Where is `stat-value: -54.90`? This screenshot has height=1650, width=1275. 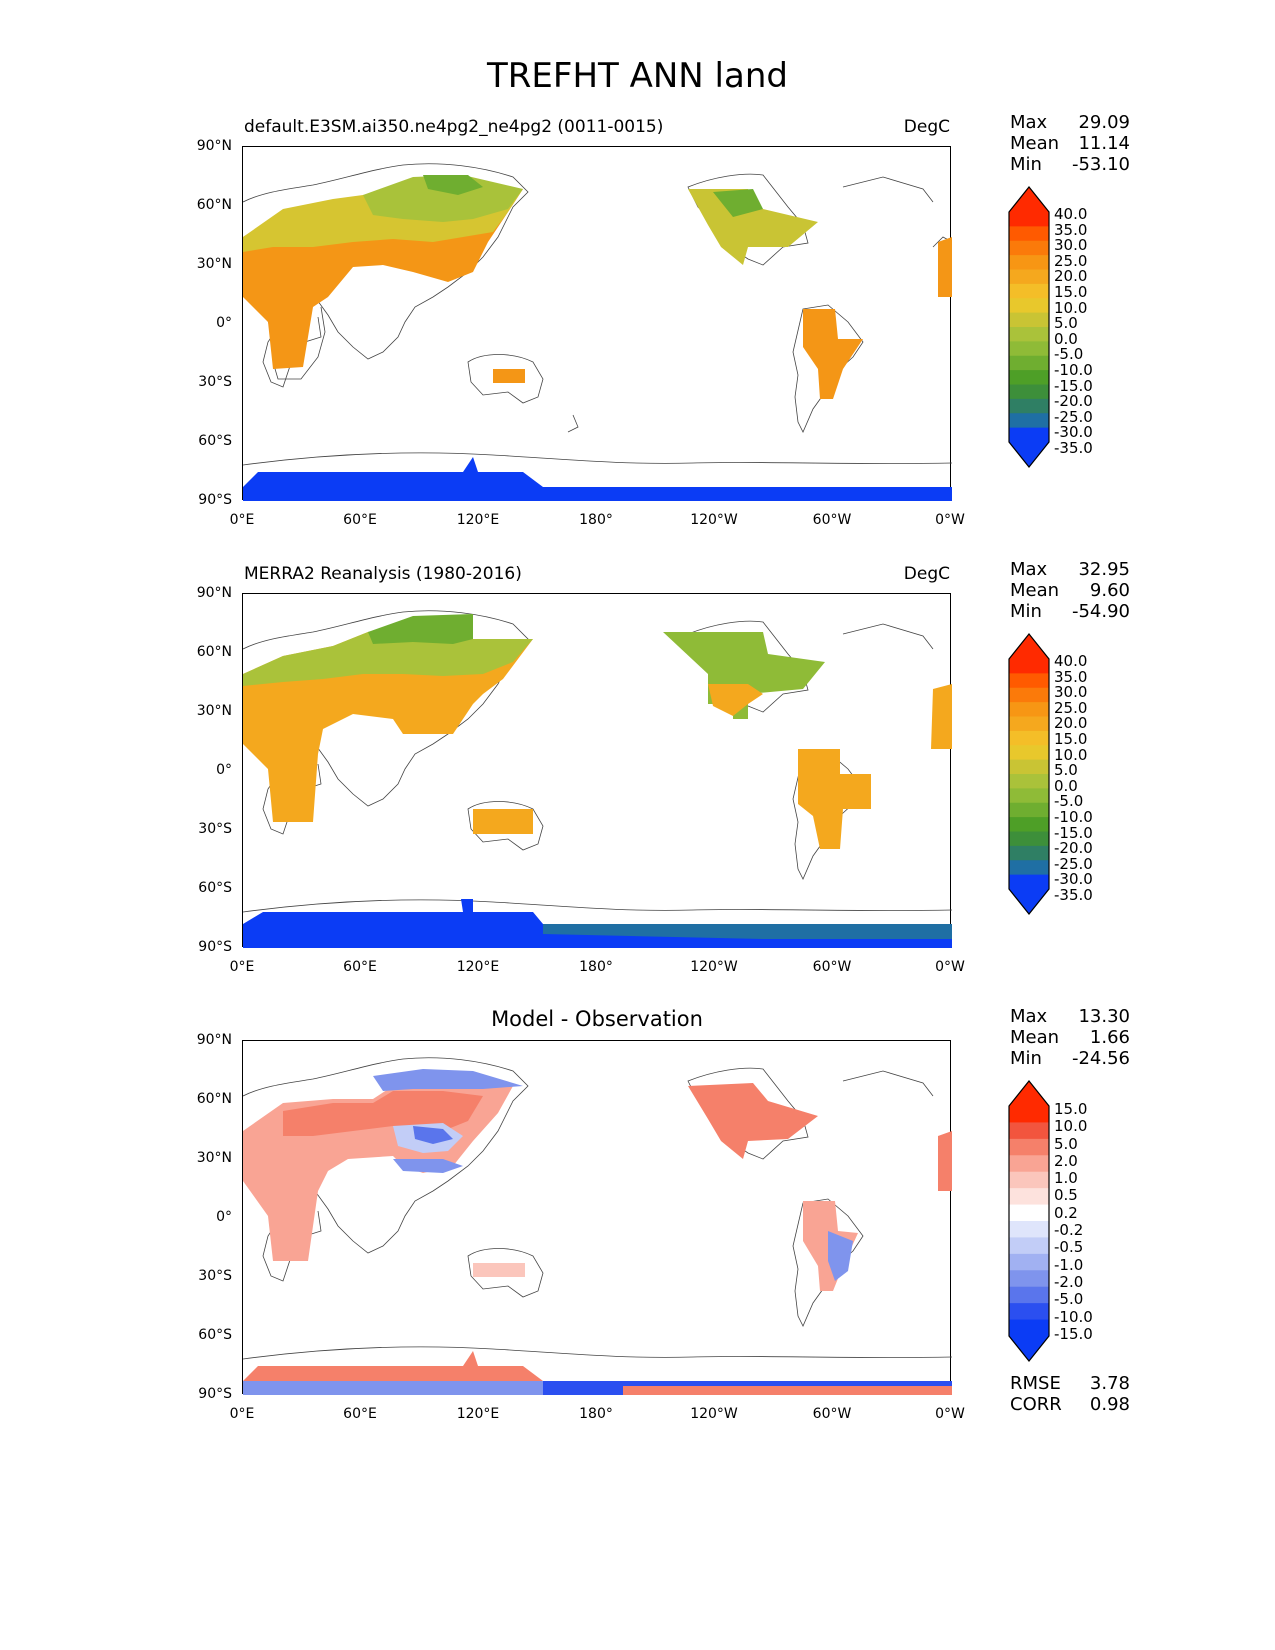 stat-value: -54.90 is located at coordinates (1100, 611).